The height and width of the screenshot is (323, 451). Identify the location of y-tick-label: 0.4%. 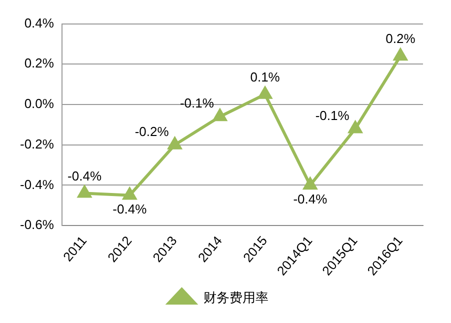
(39, 22).